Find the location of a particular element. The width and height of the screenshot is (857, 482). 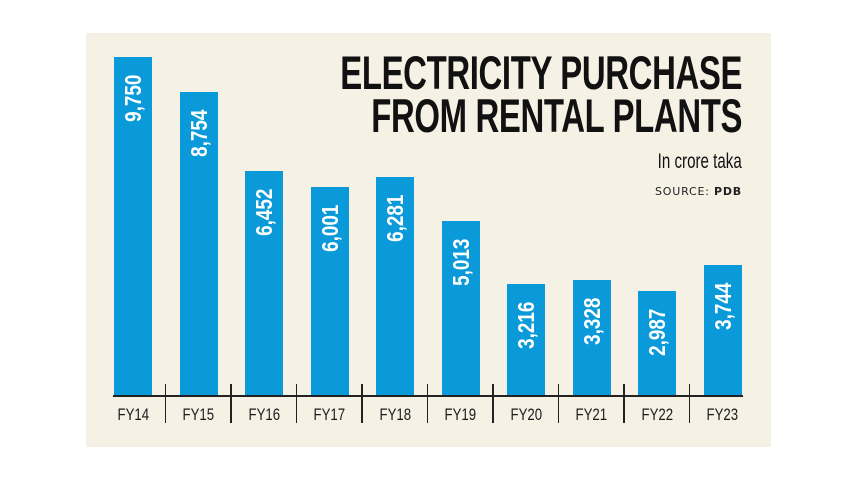

x-tick-label: FY19 is located at coordinates (460, 414).